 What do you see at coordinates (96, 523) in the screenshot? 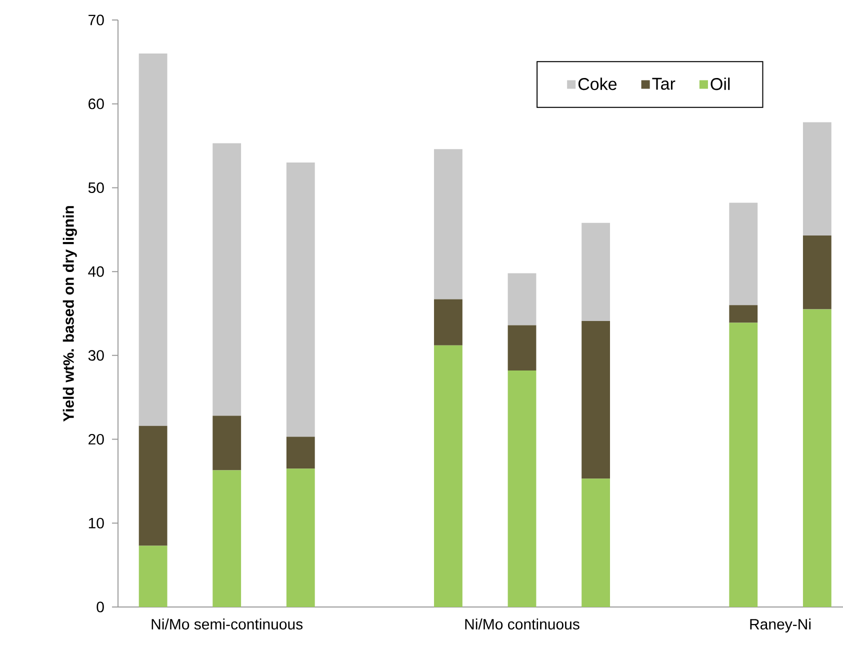
I see `y-tick-label: 10` at bounding box center [96, 523].